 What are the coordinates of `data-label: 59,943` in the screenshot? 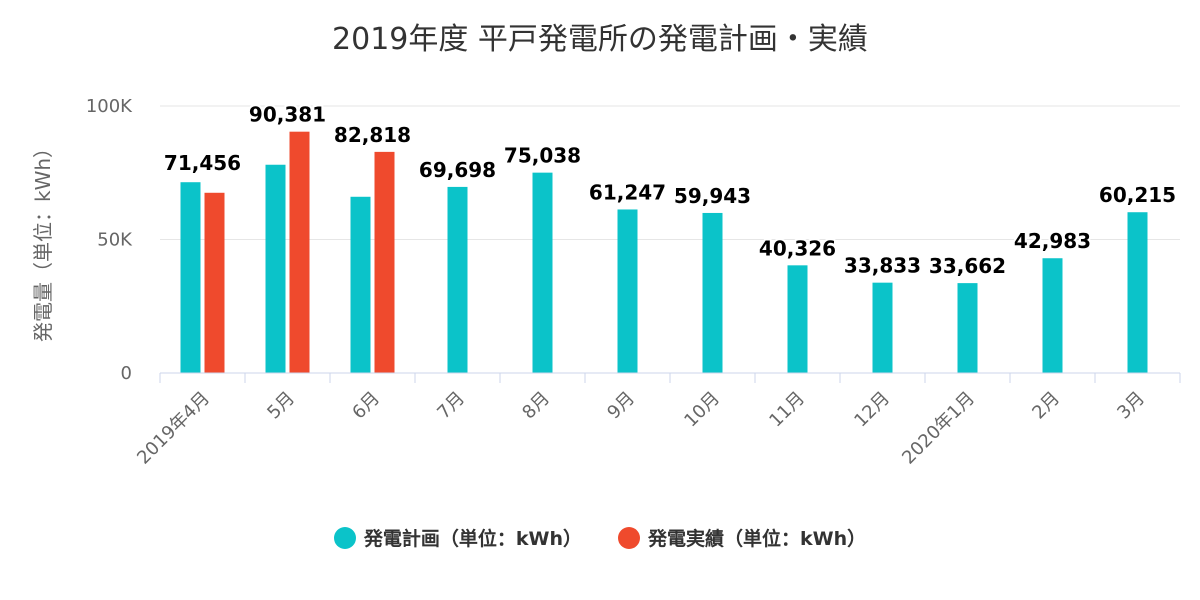 It's located at (712, 196).